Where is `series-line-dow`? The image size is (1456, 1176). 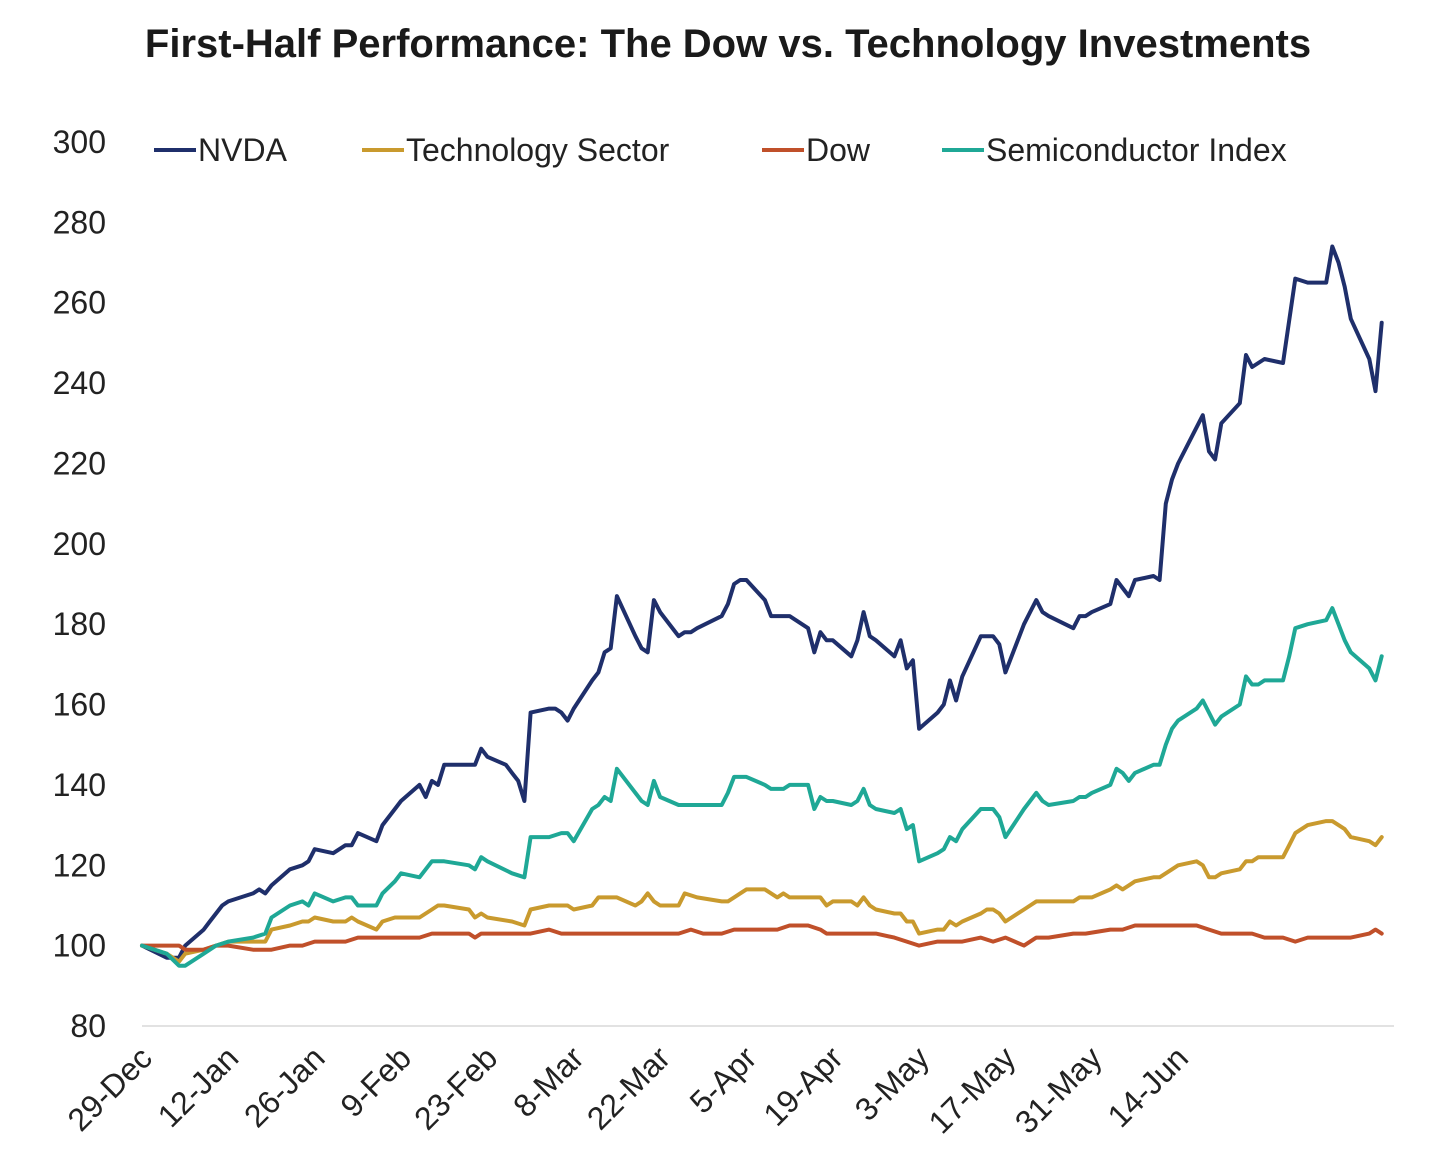
series-line-dow is located at coordinates (762, 937).